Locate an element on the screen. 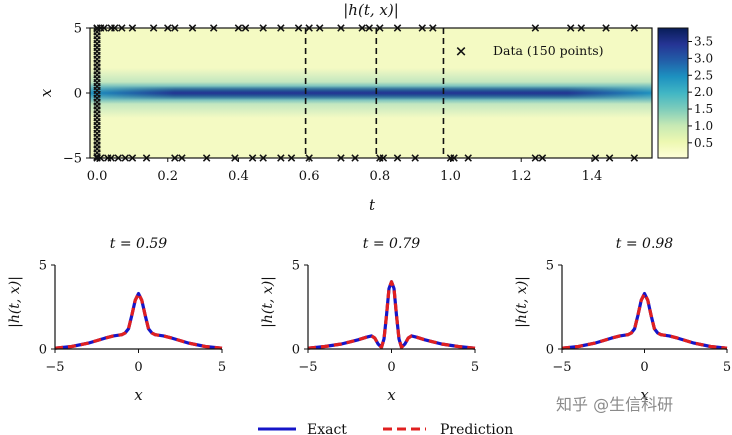  heatmap-ylabel: x is located at coordinates (46, 92).